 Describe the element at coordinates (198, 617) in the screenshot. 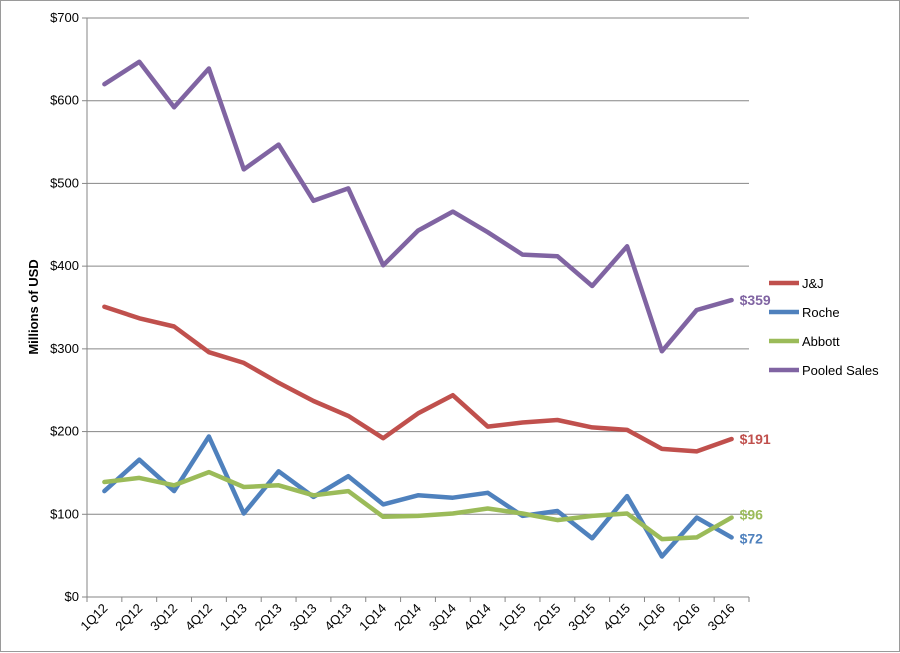

I see `x-tick-label: 4Q12` at that location.